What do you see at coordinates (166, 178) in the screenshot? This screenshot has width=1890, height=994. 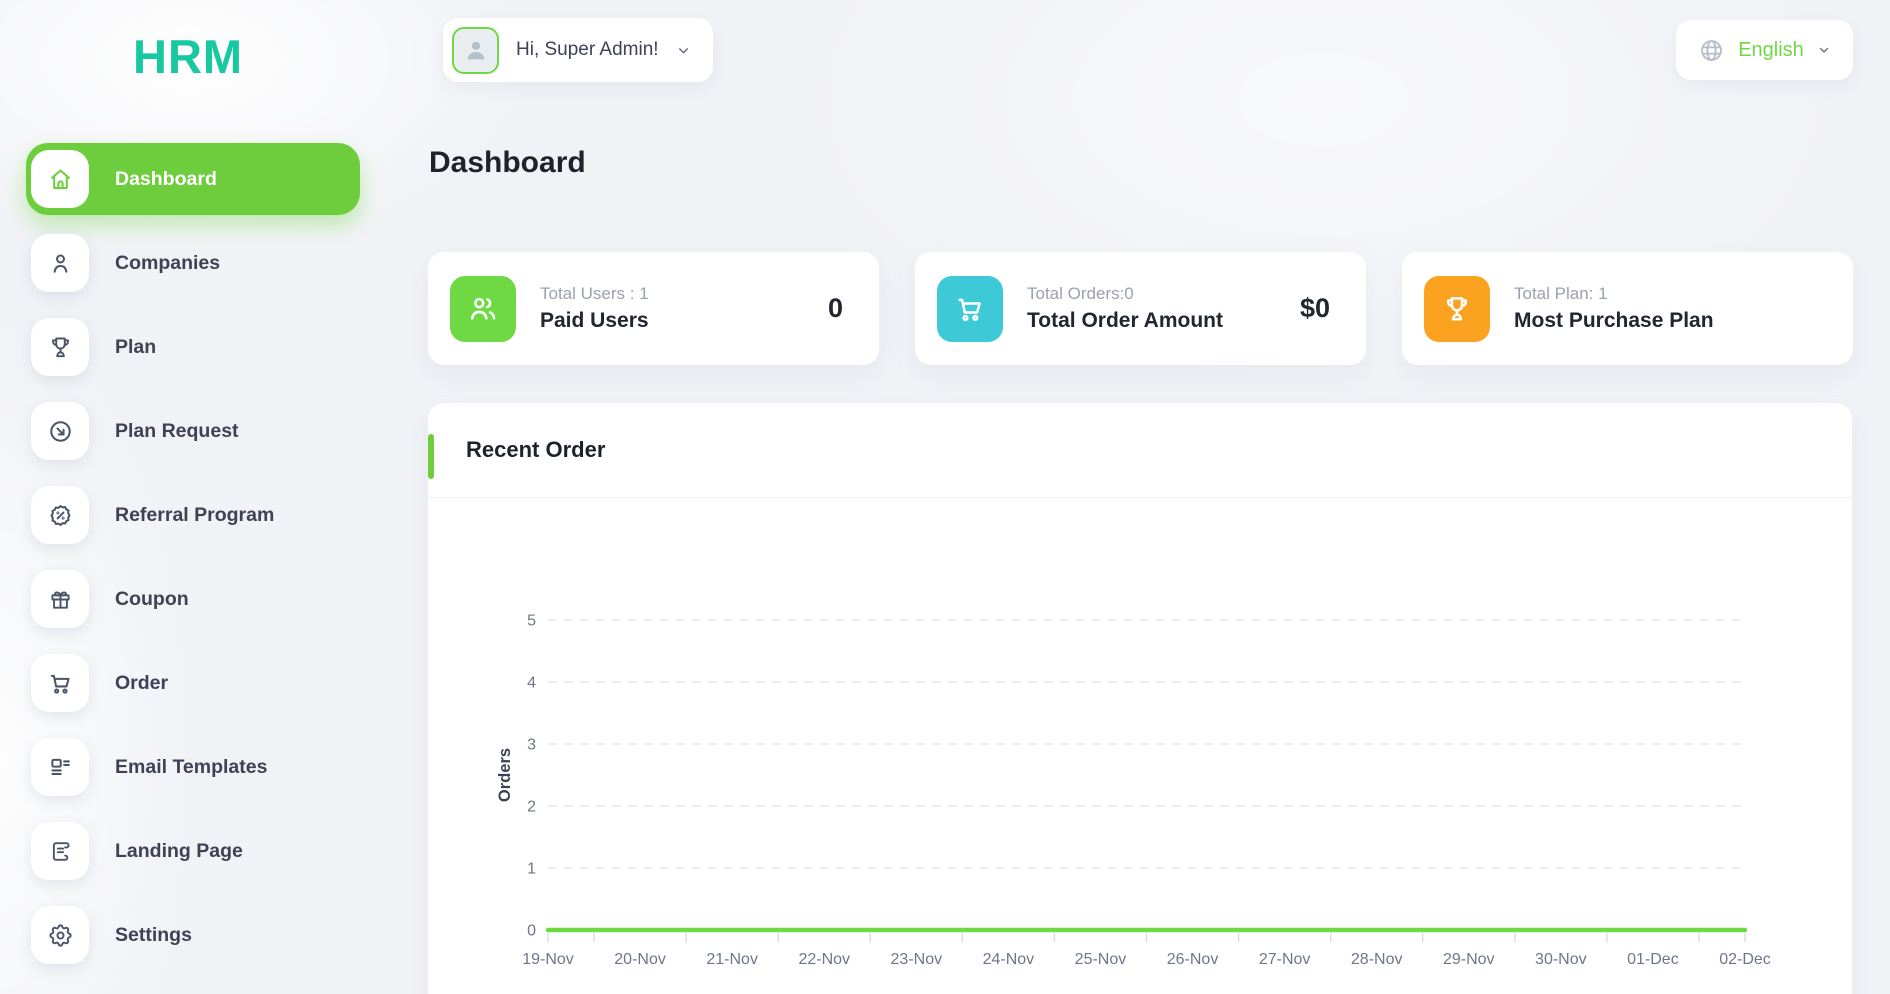 I see `sidebar-item-label: Dashboard` at bounding box center [166, 178].